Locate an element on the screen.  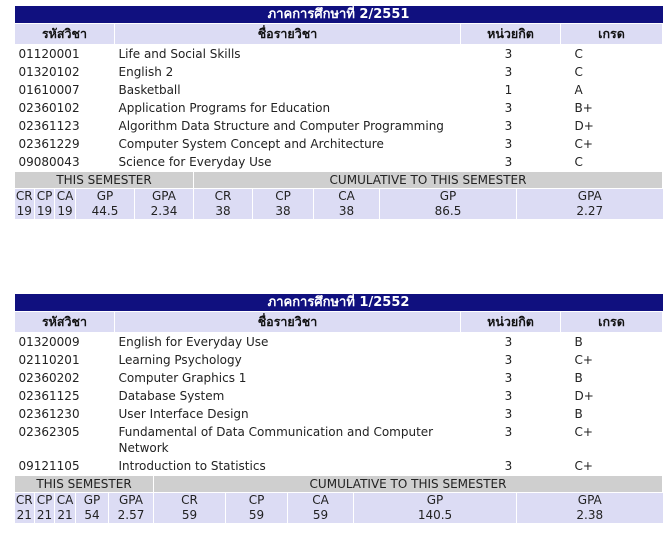
this-cr-value: 21 is located at coordinates (24, 515).